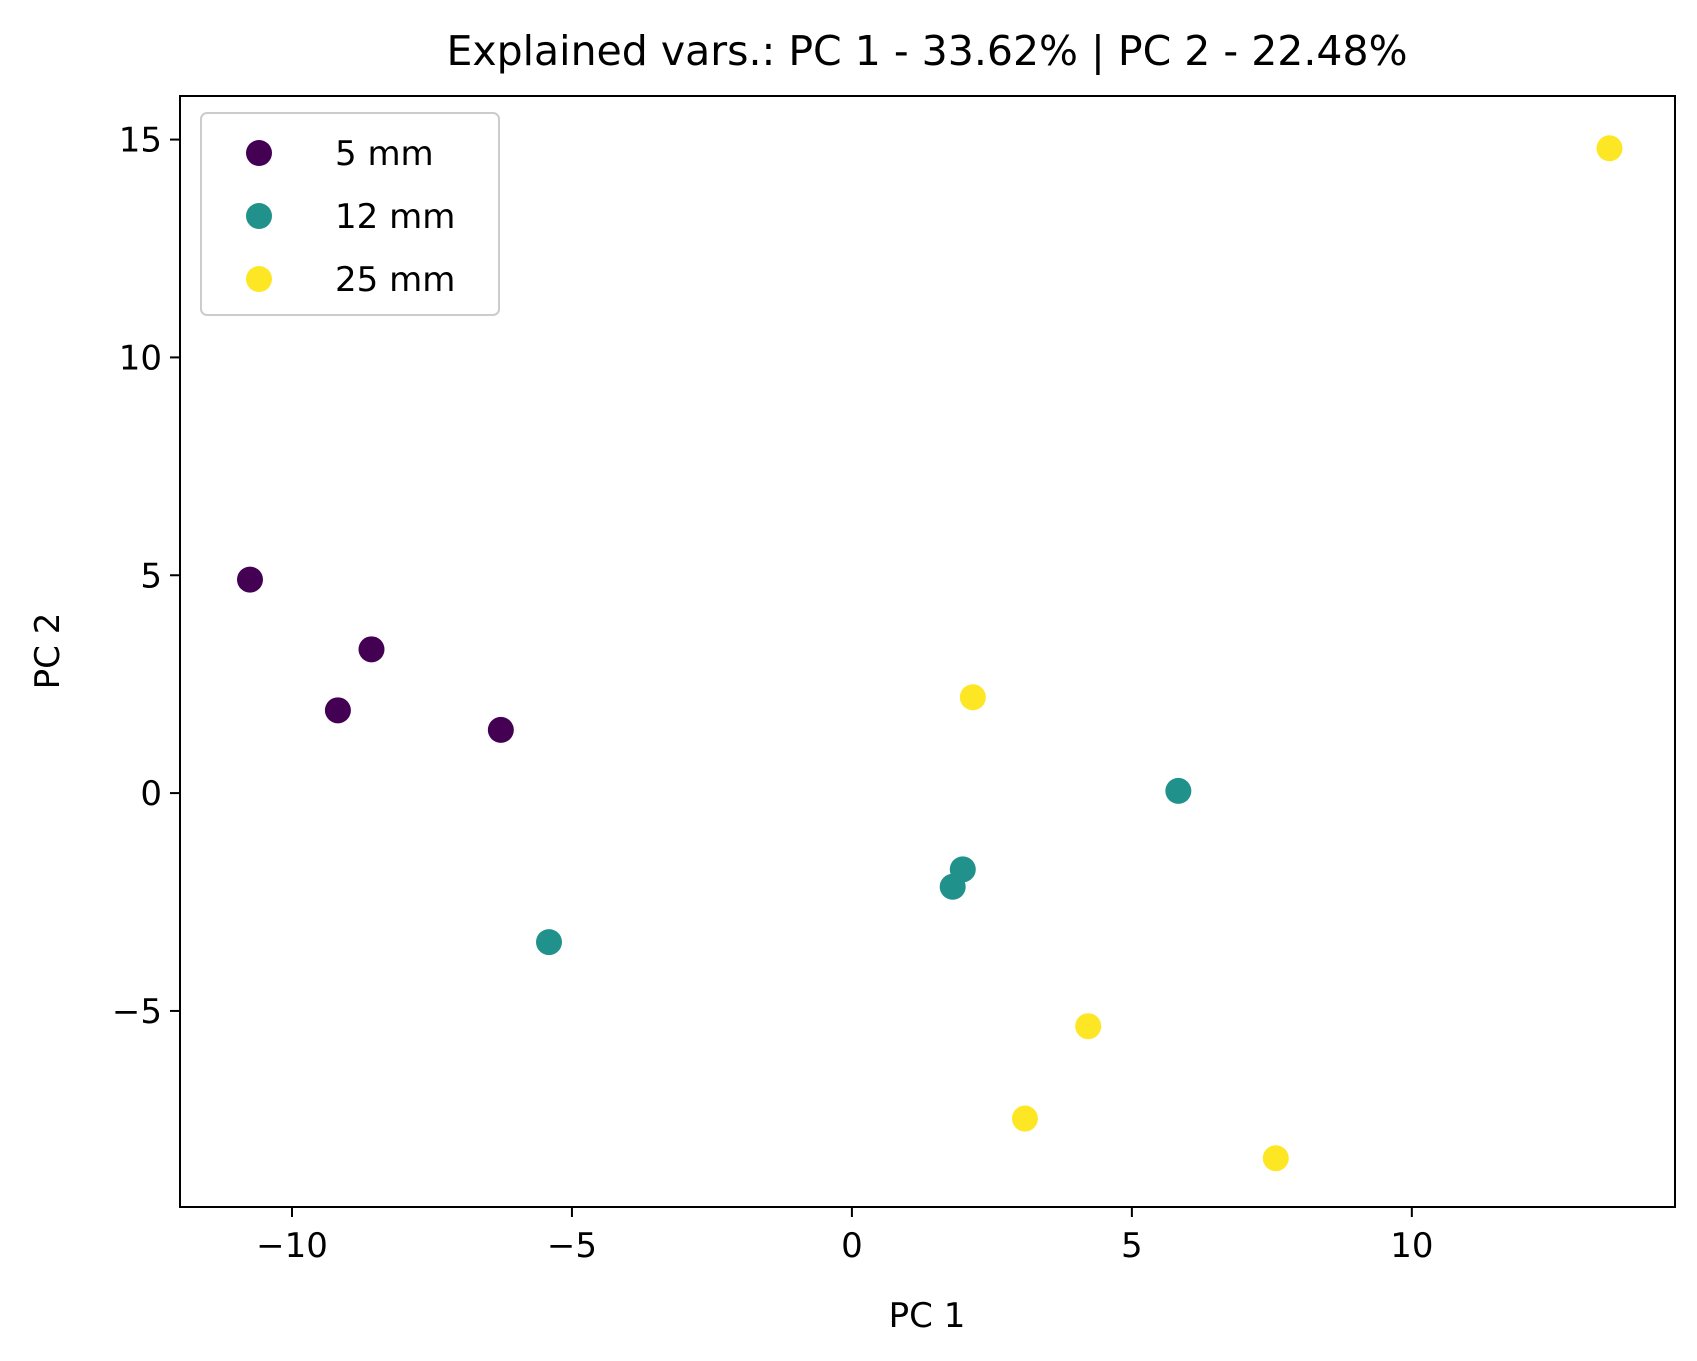  I want to click on y-tick-label: 5, so click(151, 576).